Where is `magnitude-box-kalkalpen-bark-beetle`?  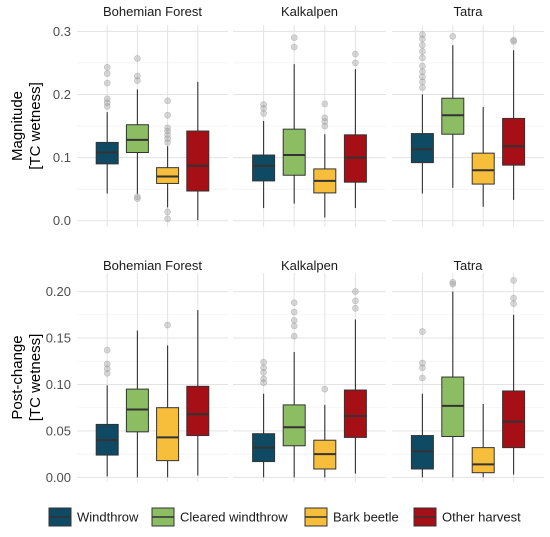 magnitude-box-kalkalpen-bark-beetle is located at coordinates (325, 159).